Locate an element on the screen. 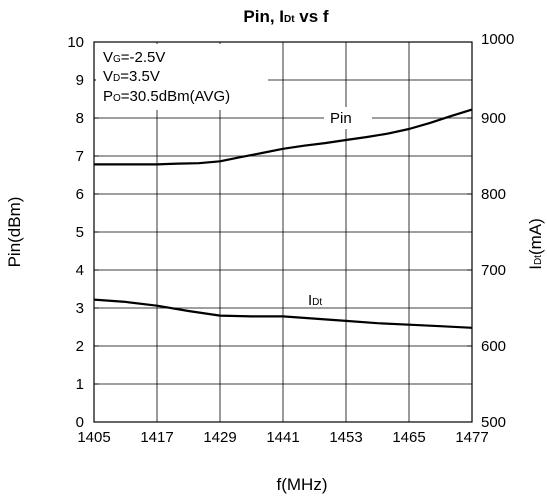  series-label-pin: Pin is located at coordinates (341, 118).